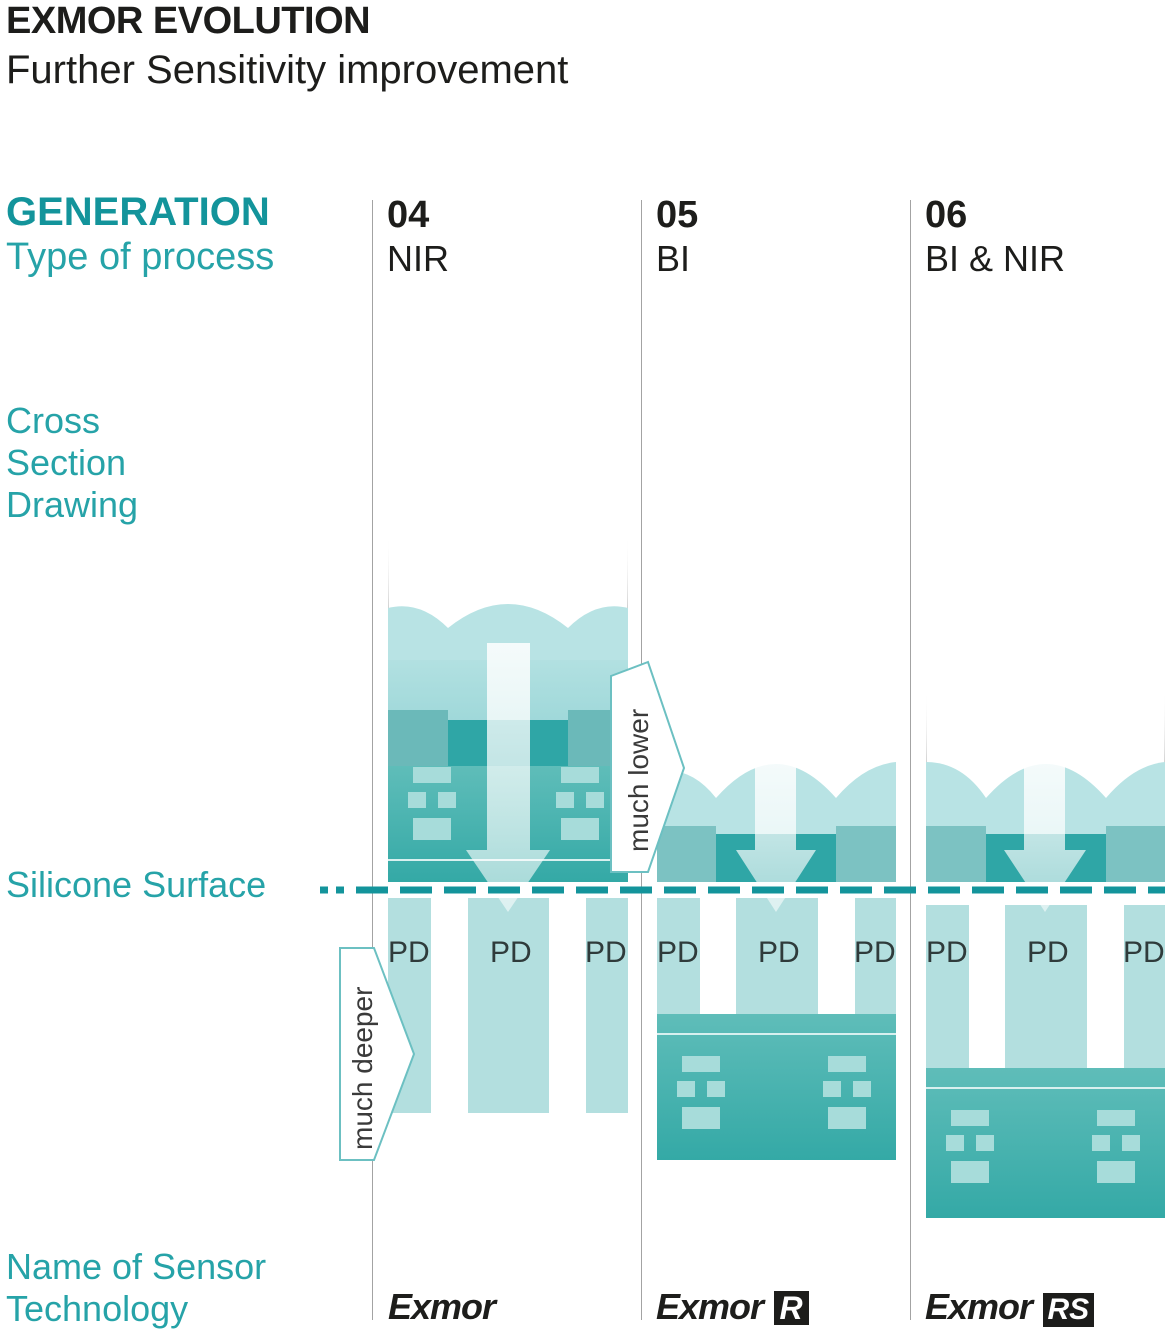 This screenshot has width=1174, height=1338. I want to click on gen-05-process: BI, so click(673, 258).